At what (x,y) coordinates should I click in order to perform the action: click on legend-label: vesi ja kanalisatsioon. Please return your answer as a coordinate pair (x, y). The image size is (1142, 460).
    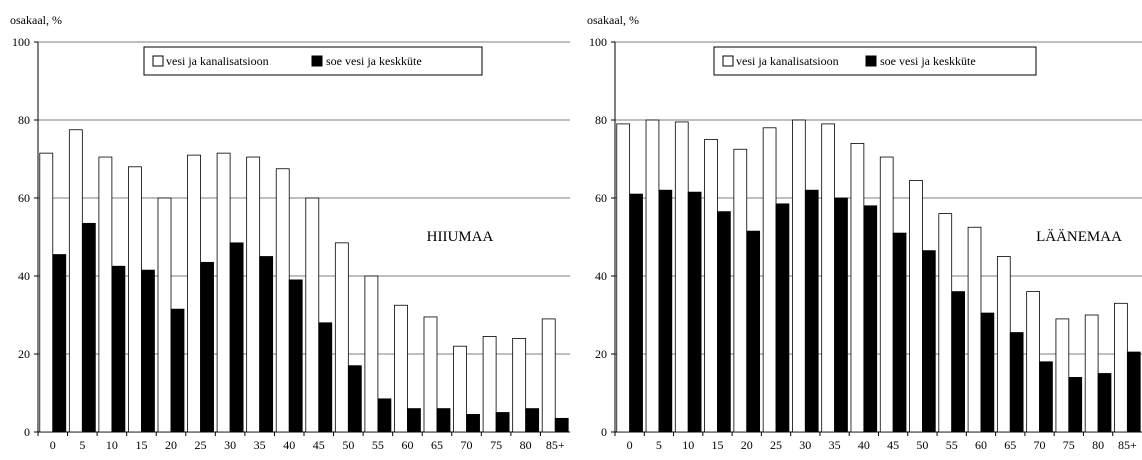
    Looking at the image, I should click on (787, 61).